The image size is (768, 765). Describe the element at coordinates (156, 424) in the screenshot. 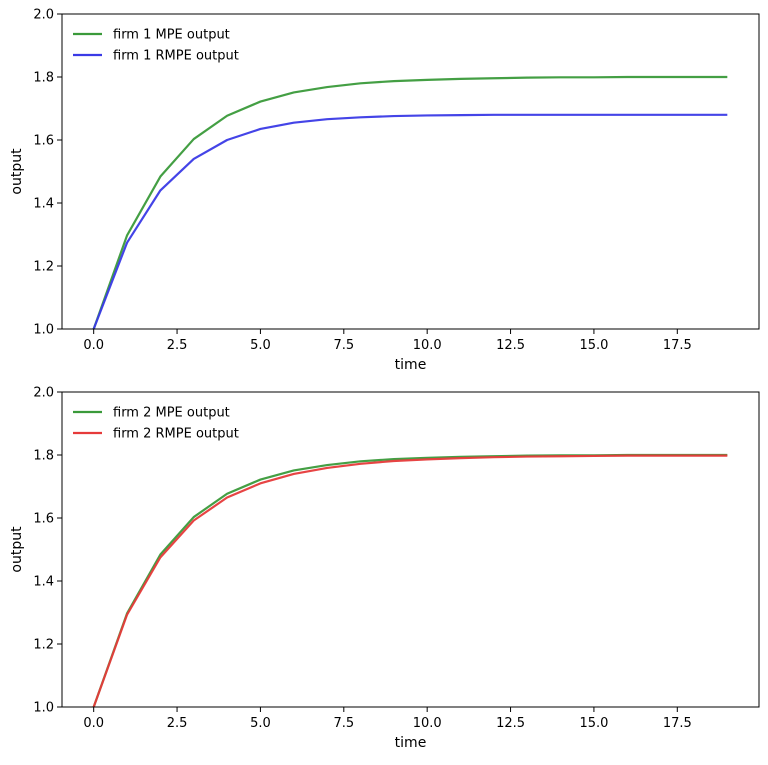

I see `legend: firm 2 MPE output firm 2 RMPE output` at that location.